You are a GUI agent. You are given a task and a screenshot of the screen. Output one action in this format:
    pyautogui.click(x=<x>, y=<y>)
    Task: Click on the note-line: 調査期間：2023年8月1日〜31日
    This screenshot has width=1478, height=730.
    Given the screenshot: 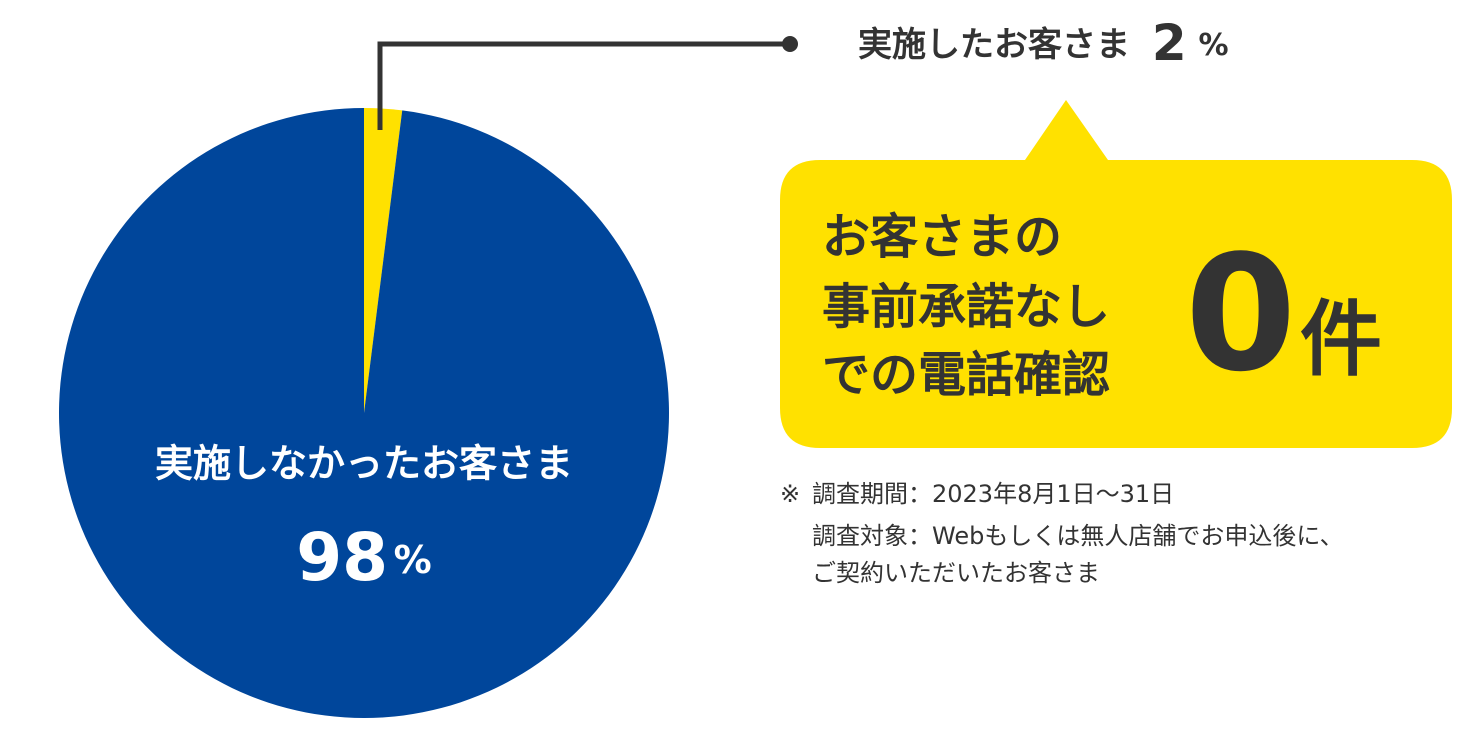 What is the action you would take?
    pyautogui.click(x=993, y=494)
    